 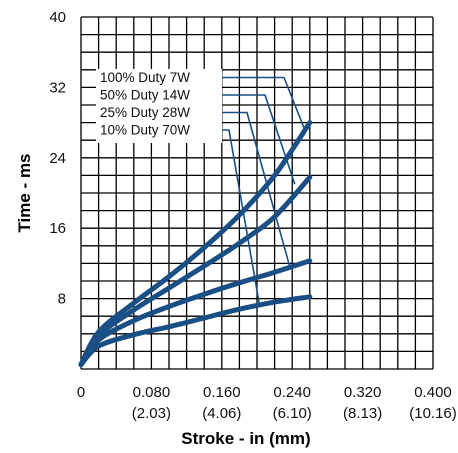 What do you see at coordinates (57, 17) in the screenshot?
I see `y-tick-label: 40` at bounding box center [57, 17].